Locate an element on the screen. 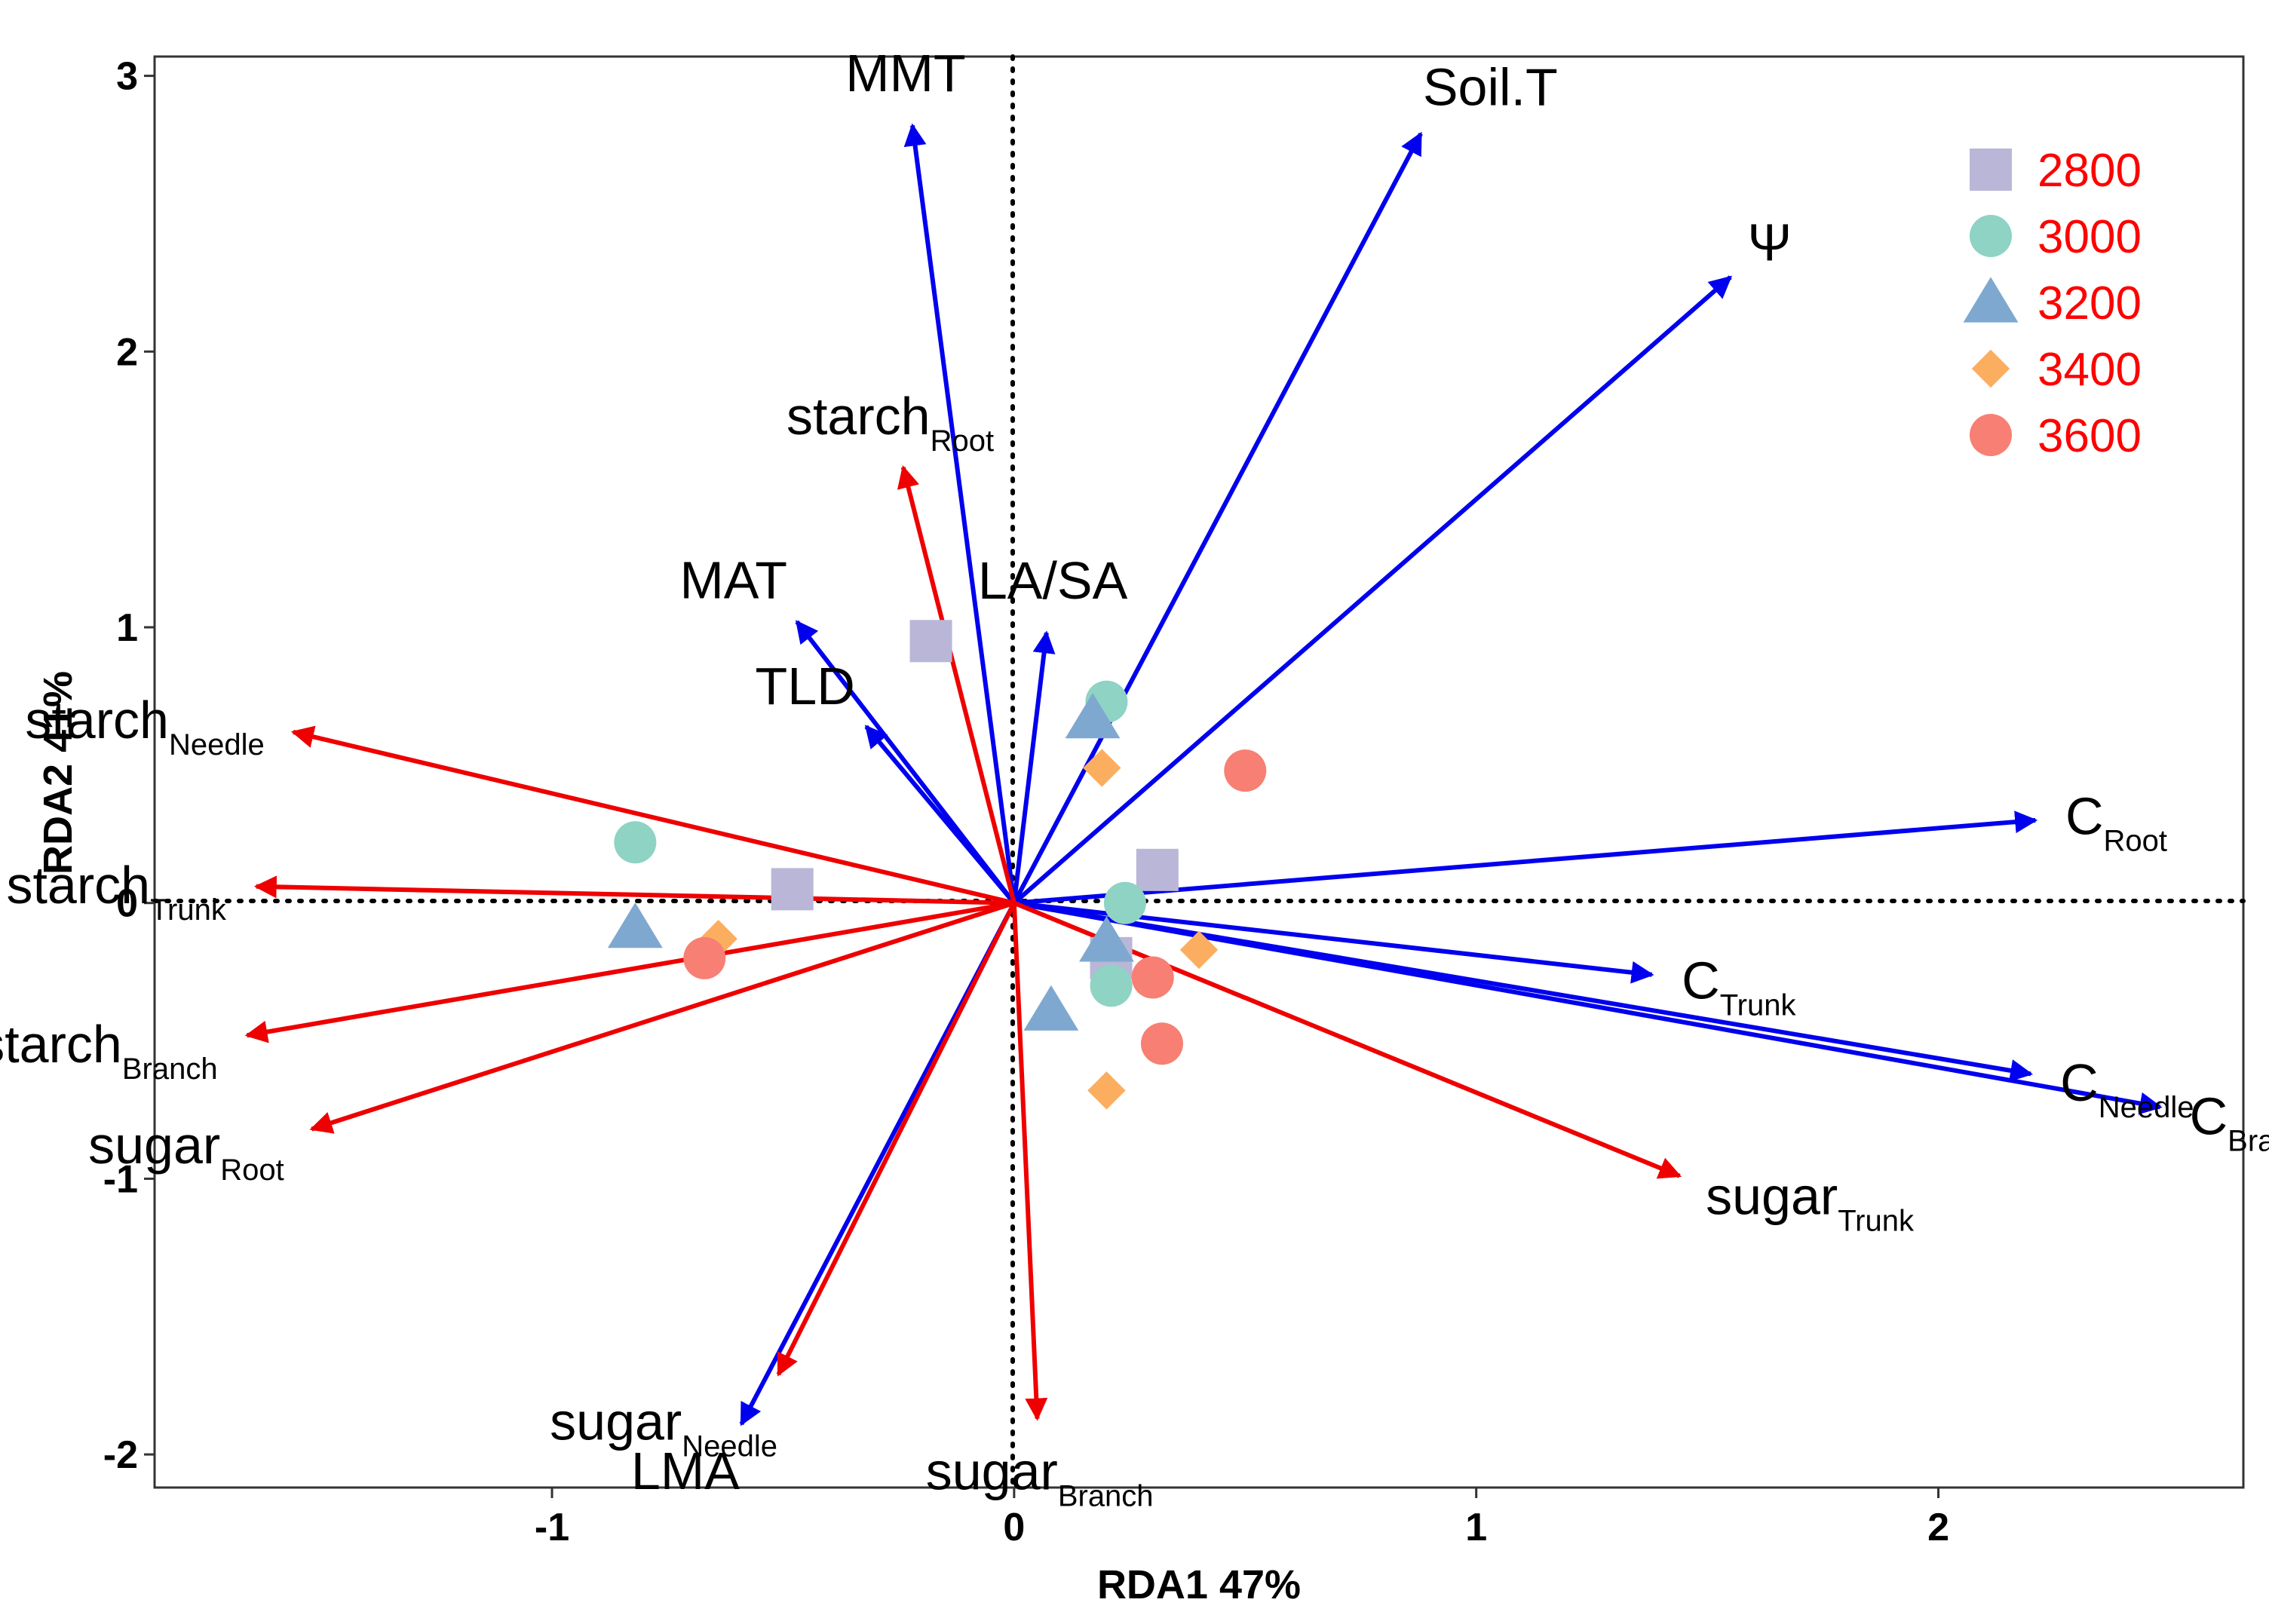  x-axis: -1 0 1 2 is located at coordinates (1242, 1518).